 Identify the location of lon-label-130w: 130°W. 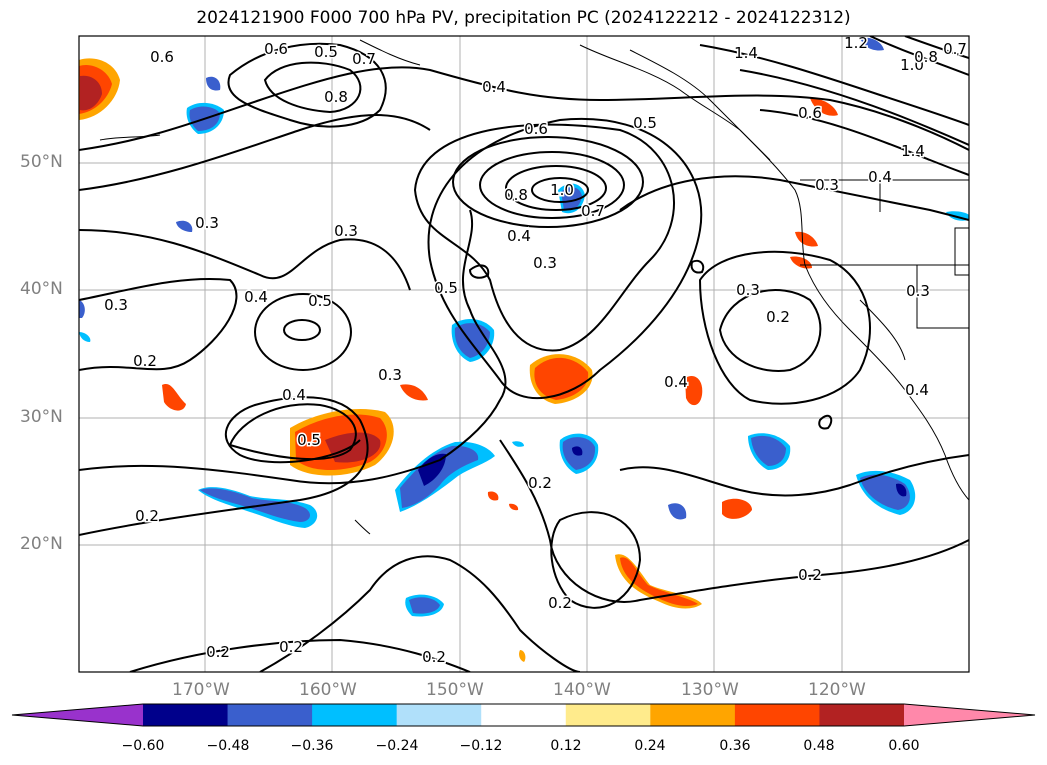
(710, 690).